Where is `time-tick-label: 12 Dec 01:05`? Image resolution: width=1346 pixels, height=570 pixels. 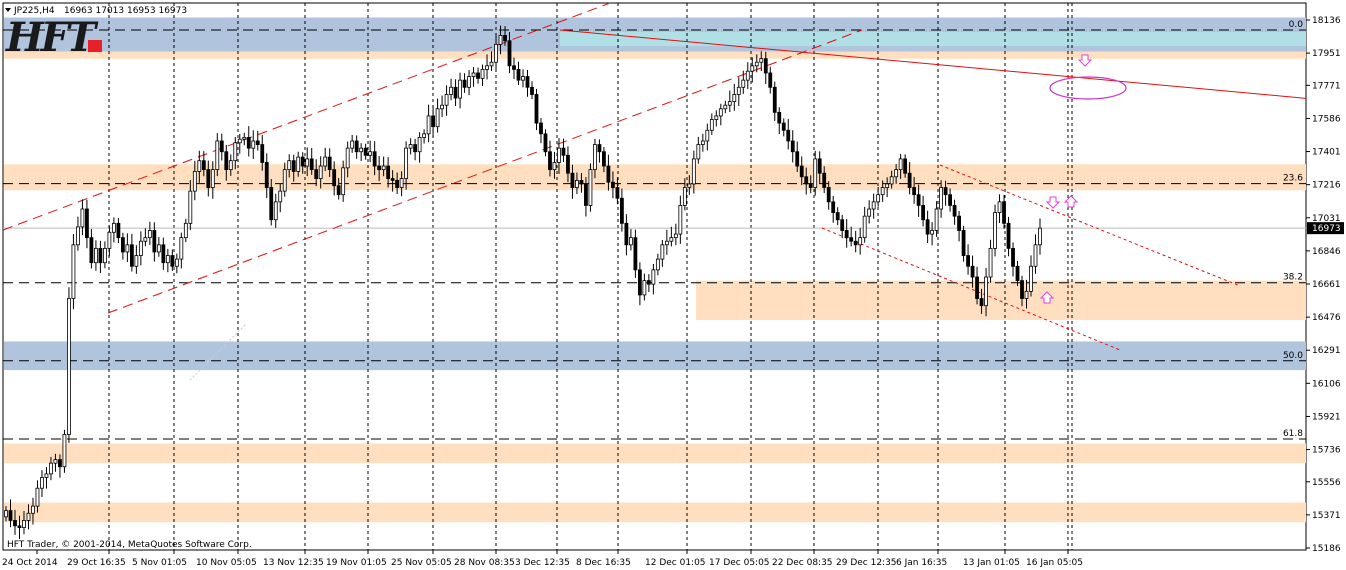 time-tick-label: 12 Dec 01:05 is located at coordinates (675, 563).